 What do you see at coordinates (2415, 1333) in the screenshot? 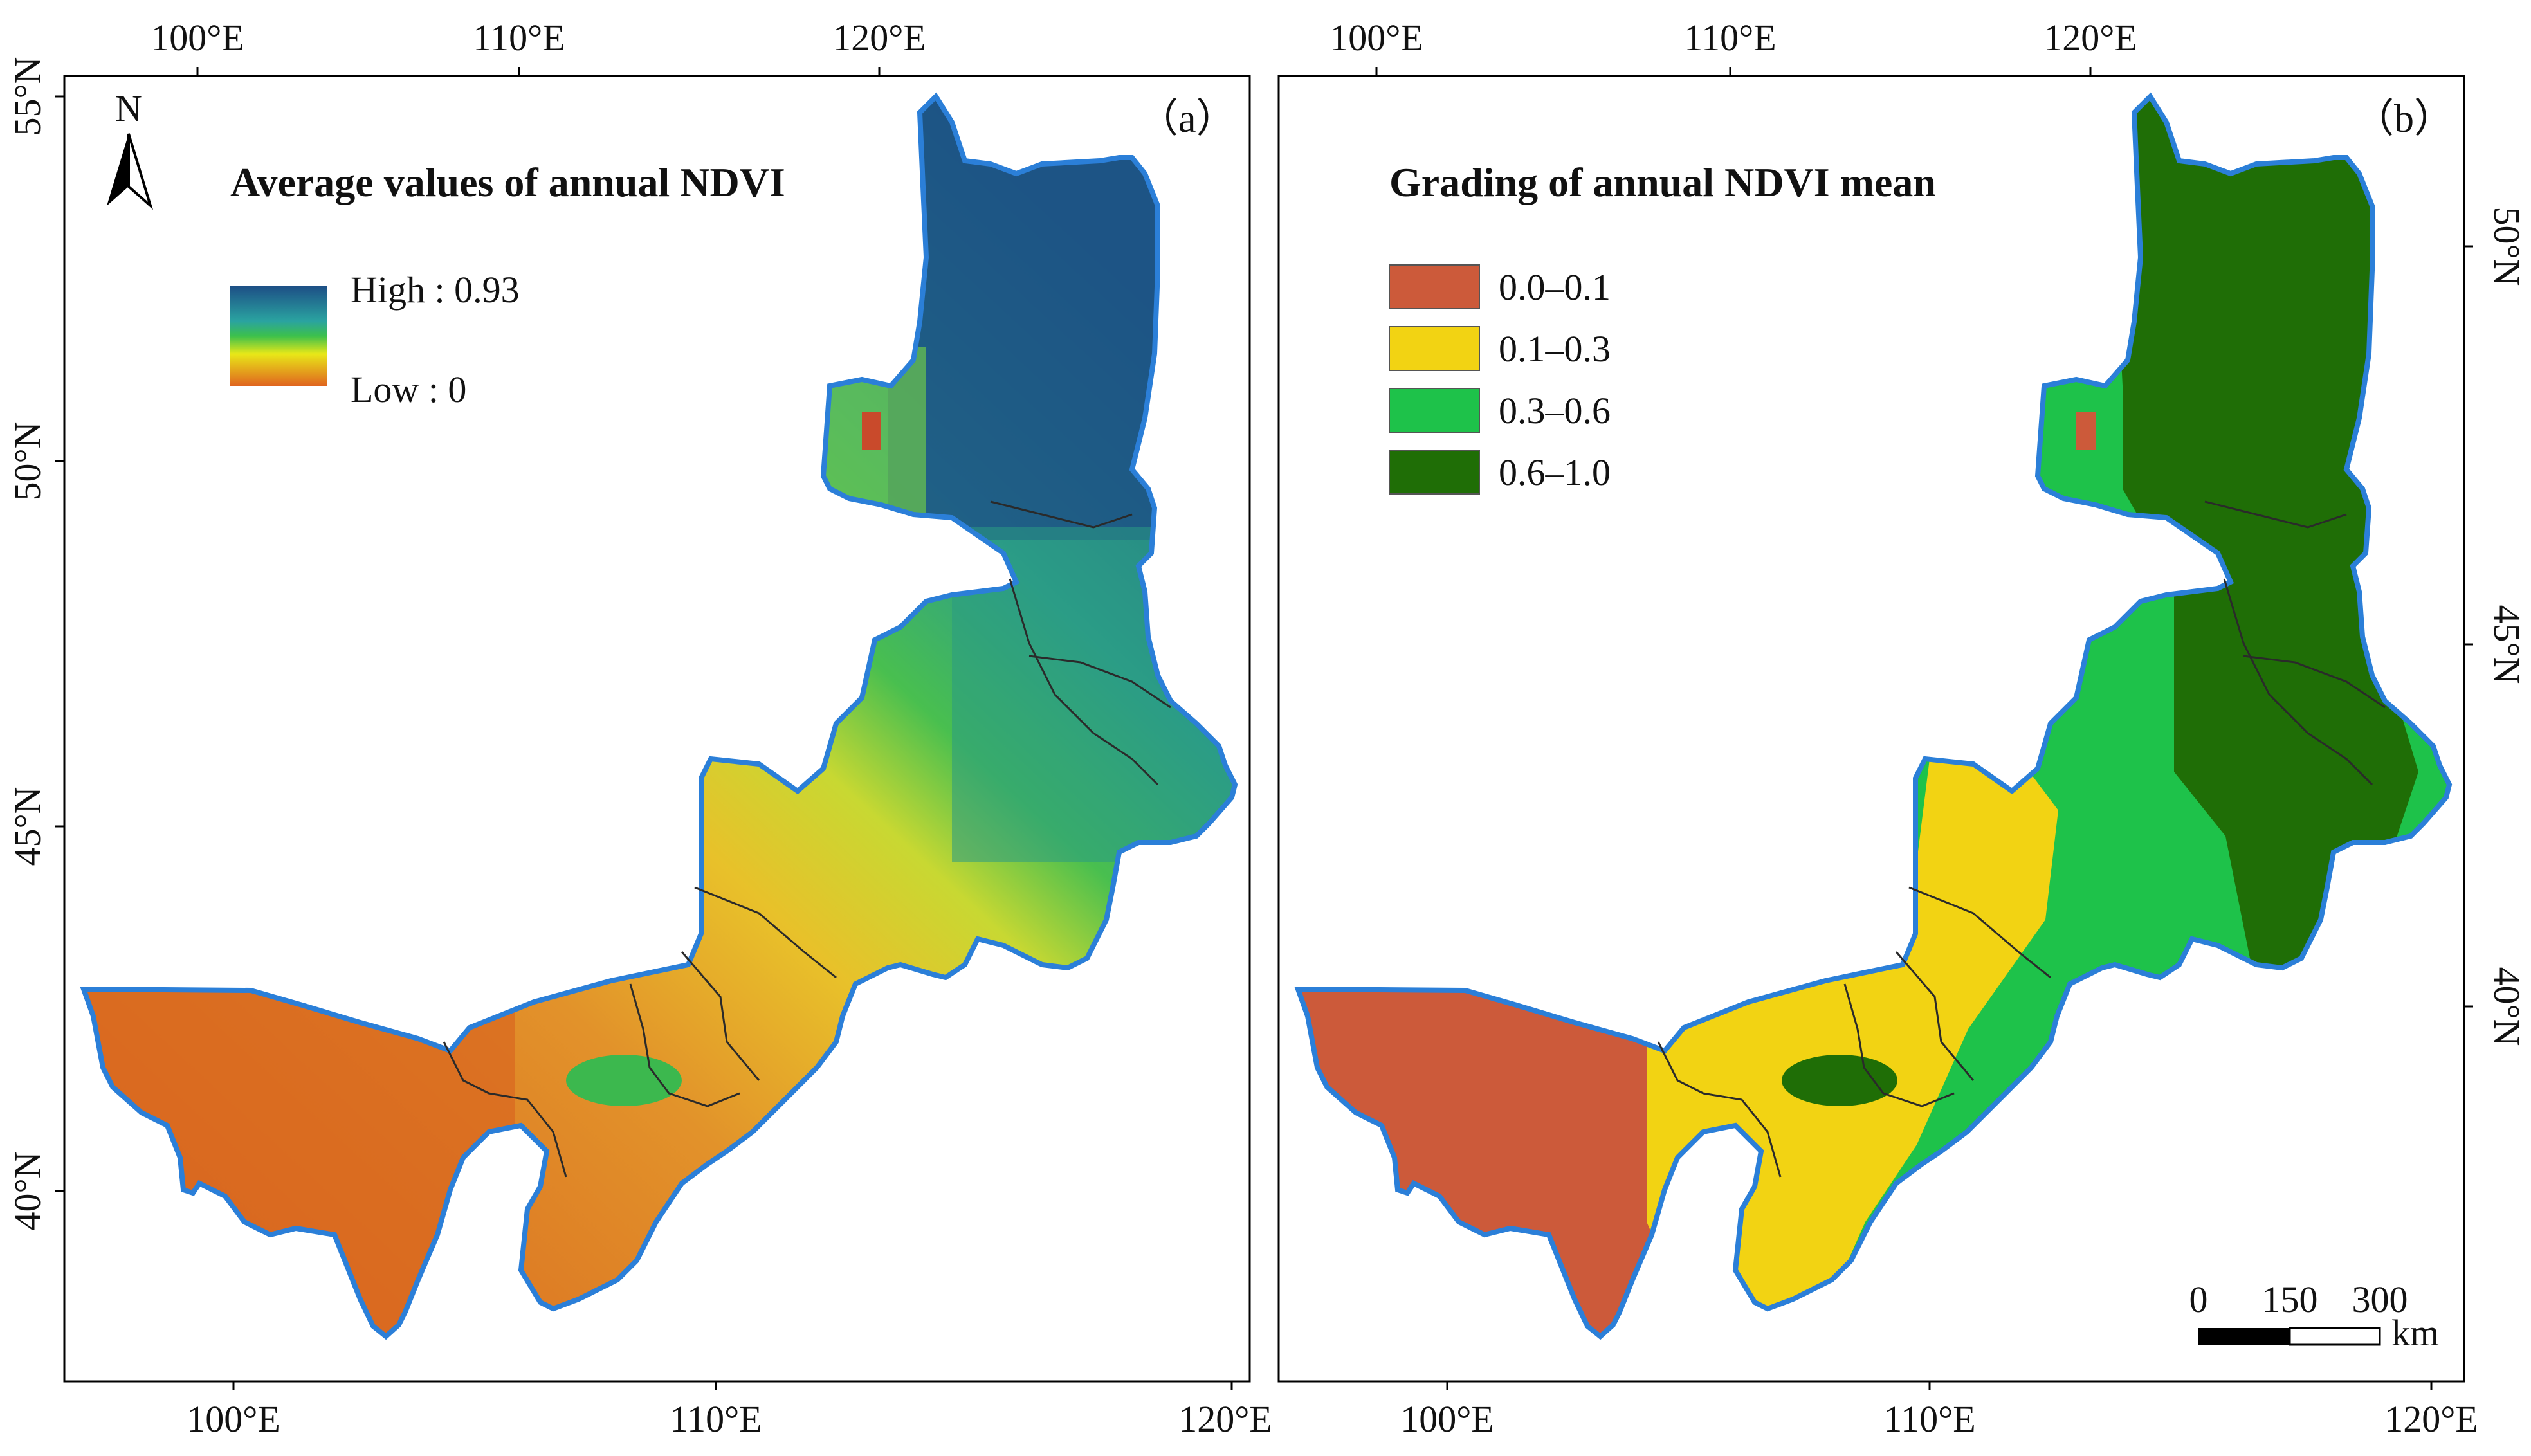
I see `scale-unit: km` at bounding box center [2415, 1333].